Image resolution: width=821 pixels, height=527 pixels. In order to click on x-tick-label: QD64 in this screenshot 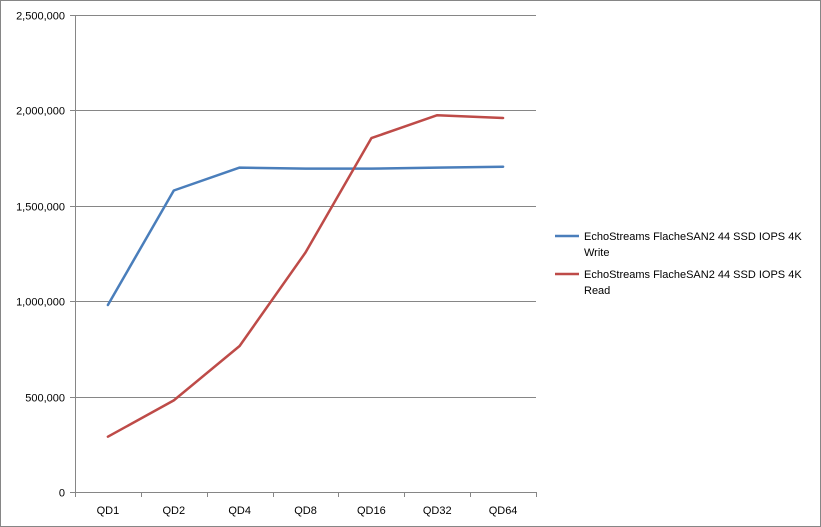, I will do `click(503, 511)`.